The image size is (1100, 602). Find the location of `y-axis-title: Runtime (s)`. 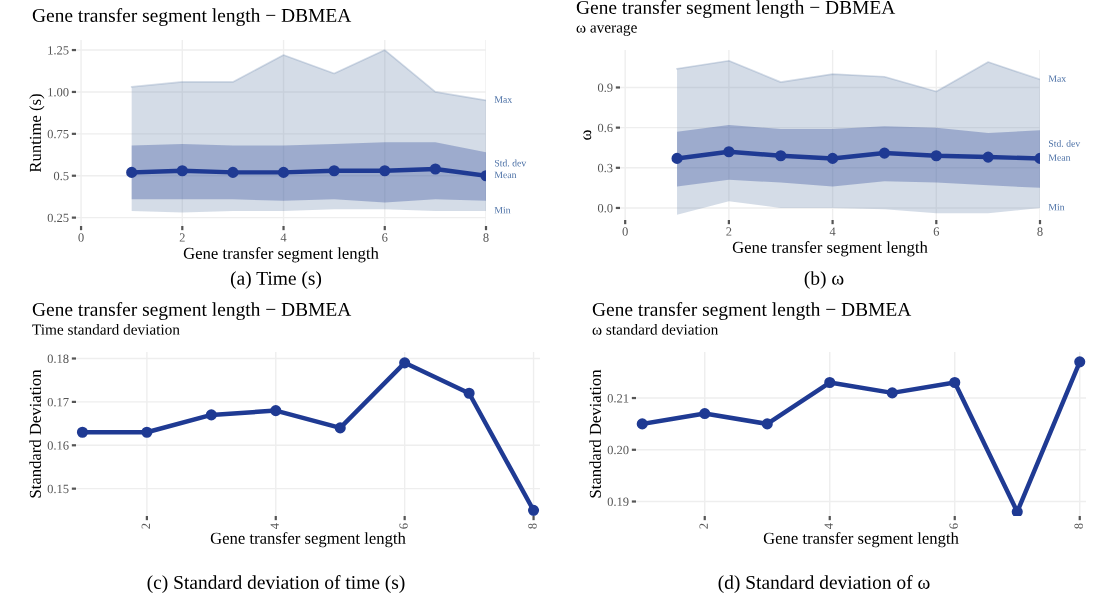

y-axis-title: Runtime (s) is located at coordinates (37, 133).